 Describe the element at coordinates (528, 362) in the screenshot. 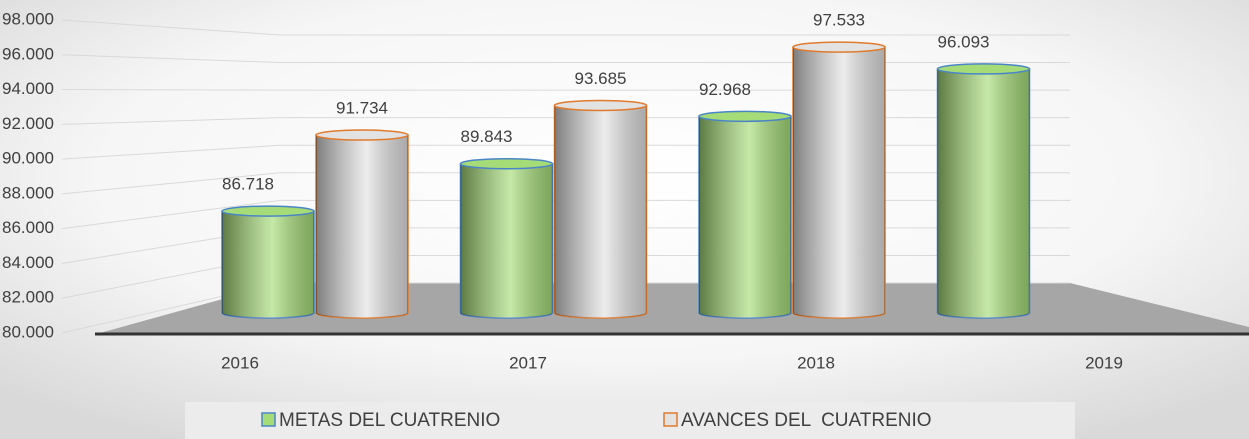

I see `x-tick-label: 2017` at that location.